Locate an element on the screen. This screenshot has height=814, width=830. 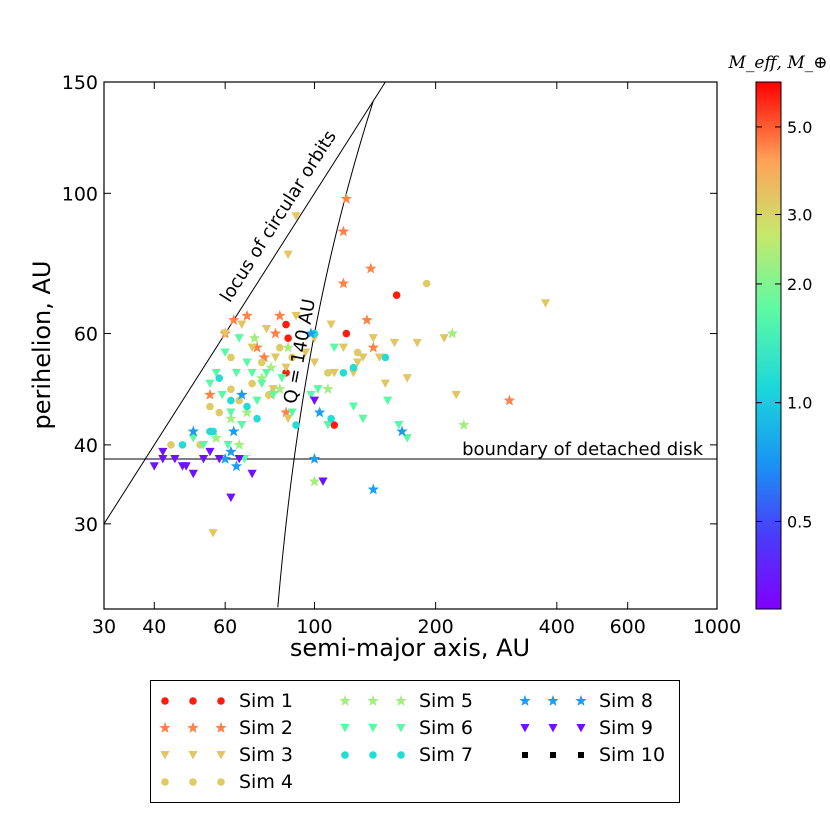
legend-label: Sim 1 is located at coordinates (266, 701).